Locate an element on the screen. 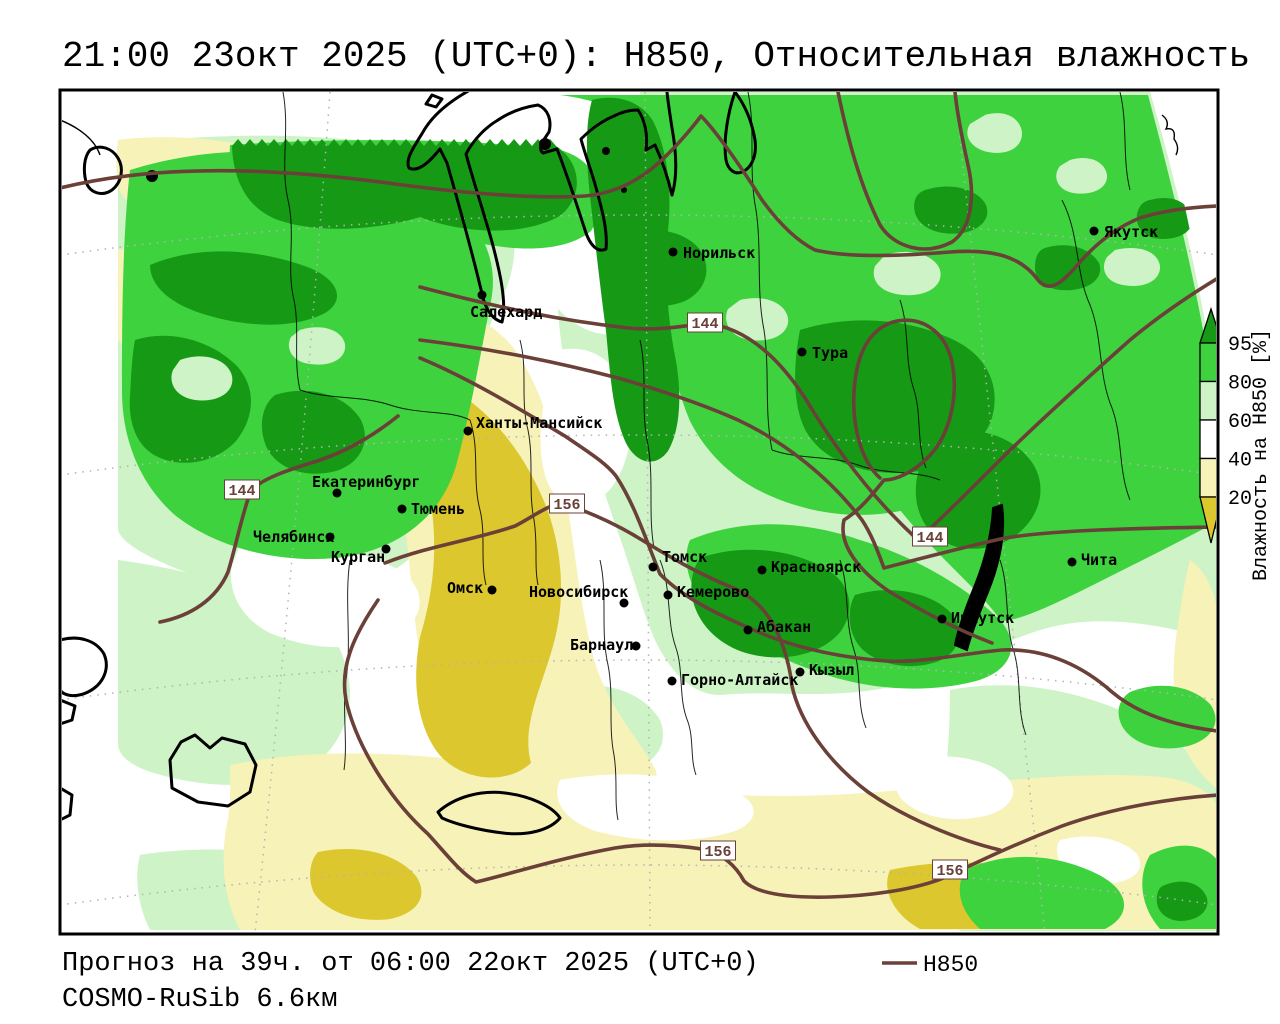 Image resolution: width=1280 pixels, height=1024 pixels. city-label: Новосибирск is located at coordinates (578, 592).